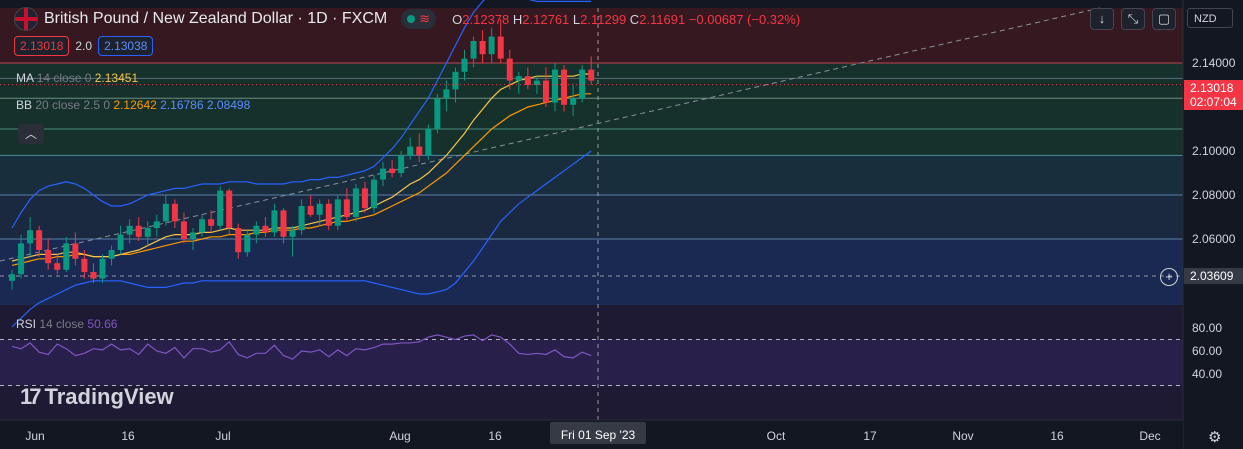 The height and width of the screenshot is (449, 1243). I want to click on last-price-tag: 2.13018, so click(1213, 88).